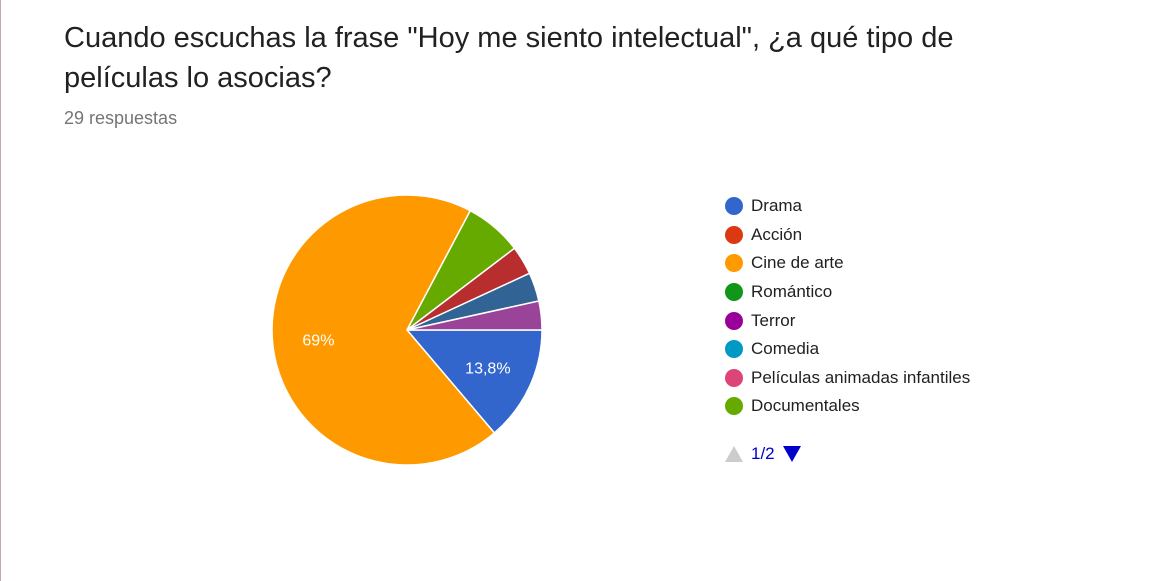 Image resolution: width=1155 pixels, height=581 pixels. What do you see at coordinates (734, 263) in the screenshot?
I see `legend-swatch-cine-de-arte` at bounding box center [734, 263].